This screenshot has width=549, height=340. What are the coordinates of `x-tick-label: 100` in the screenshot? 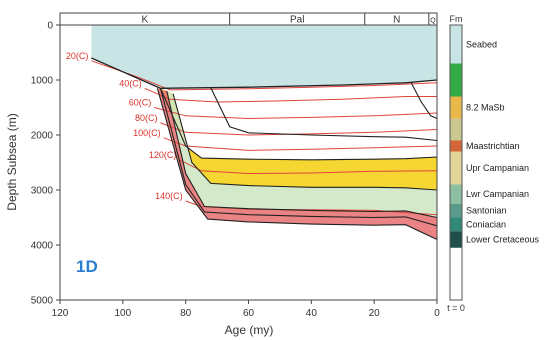 It's located at (122, 313).